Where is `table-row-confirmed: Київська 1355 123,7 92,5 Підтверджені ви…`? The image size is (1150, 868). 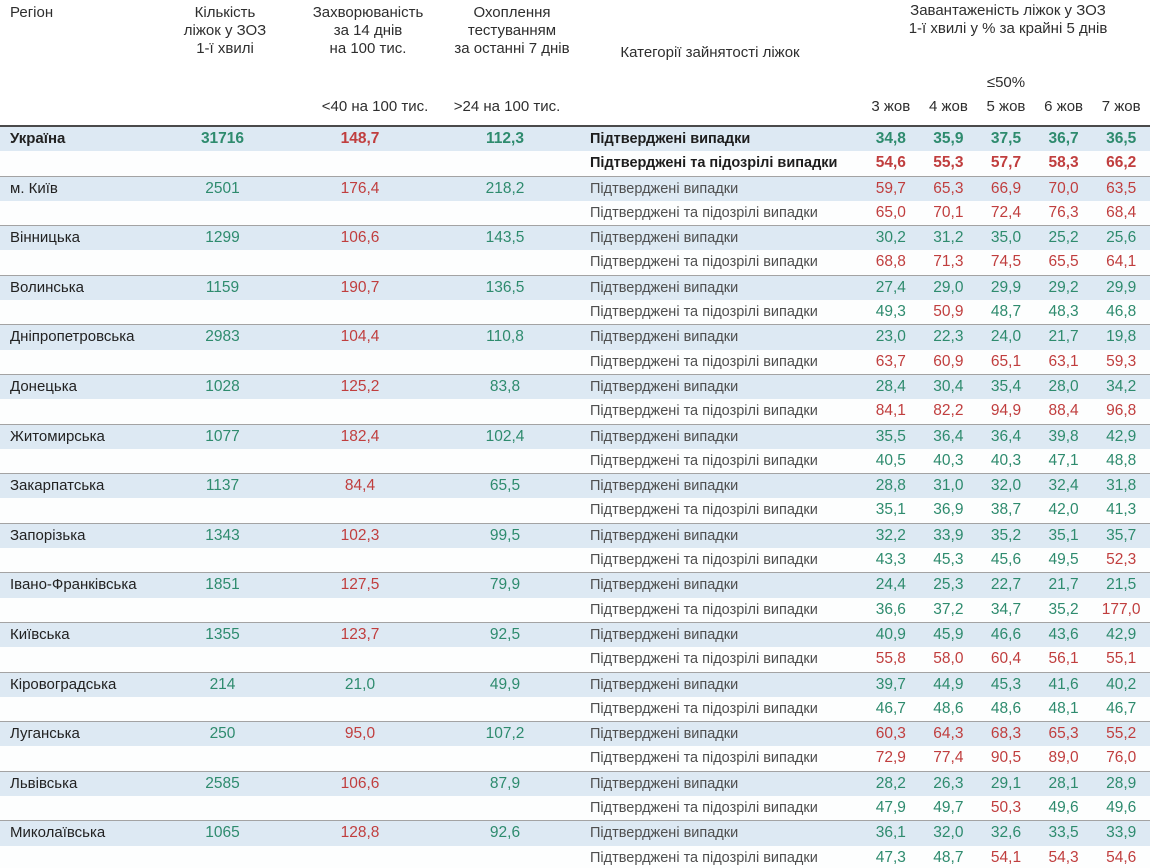 table-row-confirmed: Київська 1355 123,7 92,5 Підтверджені ви… is located at coordinates (575, 635).